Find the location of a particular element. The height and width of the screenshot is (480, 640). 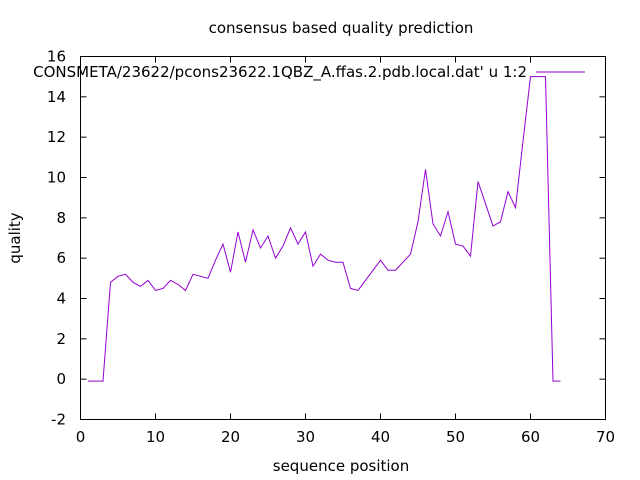

y-tick-label: 6 is located at coordinates (61, 258).